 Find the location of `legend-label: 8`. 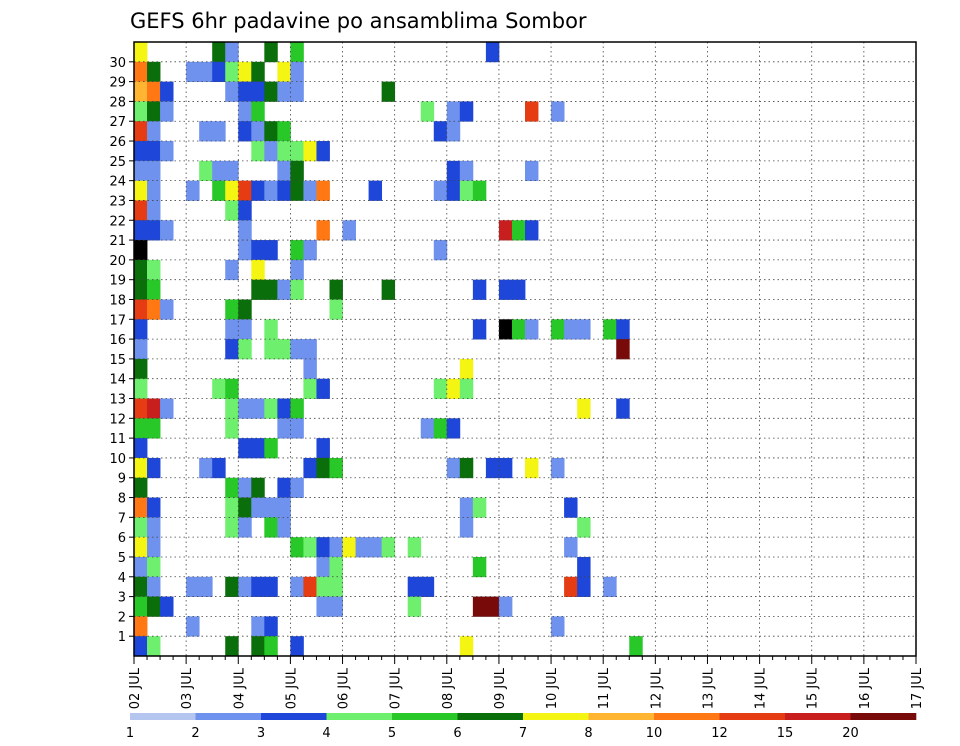

legend-label: 8 is located at coordinates (588, 733).